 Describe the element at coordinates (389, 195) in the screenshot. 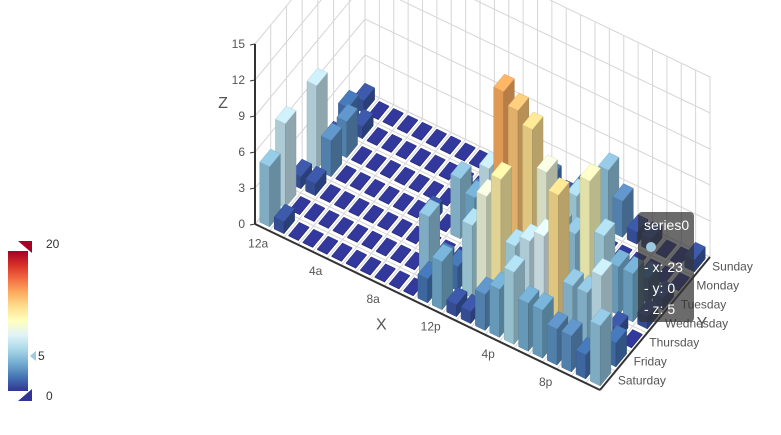

I see `bar-5a-Wednesday` at that location.